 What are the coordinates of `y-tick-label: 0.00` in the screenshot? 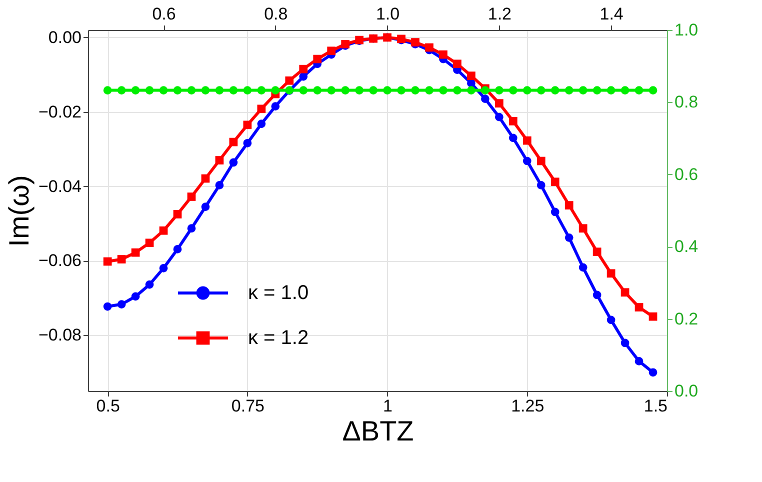 It's located at (65, 37).